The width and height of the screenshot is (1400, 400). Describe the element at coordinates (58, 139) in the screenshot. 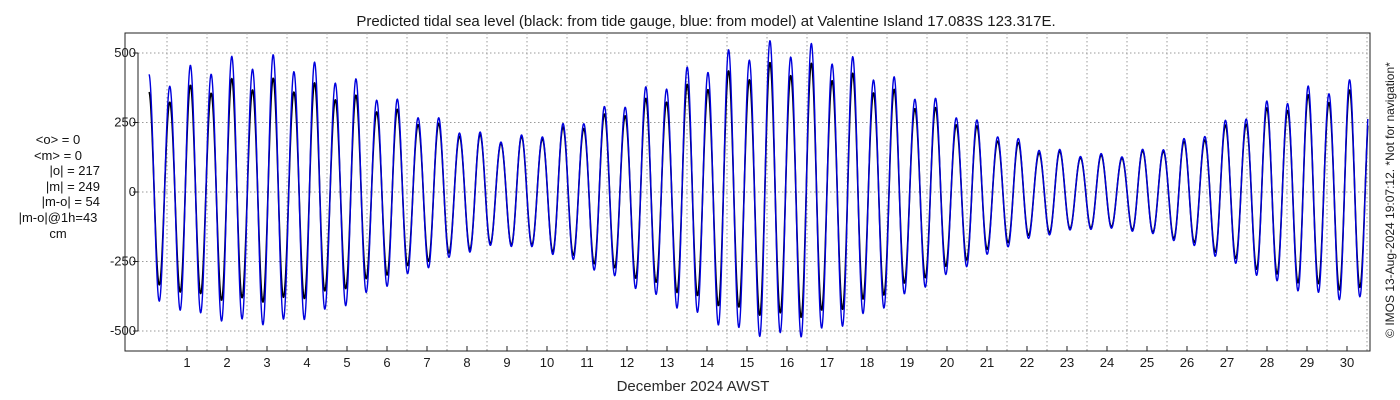

I see `stat-mean-obs: <o> = 0` at that location.